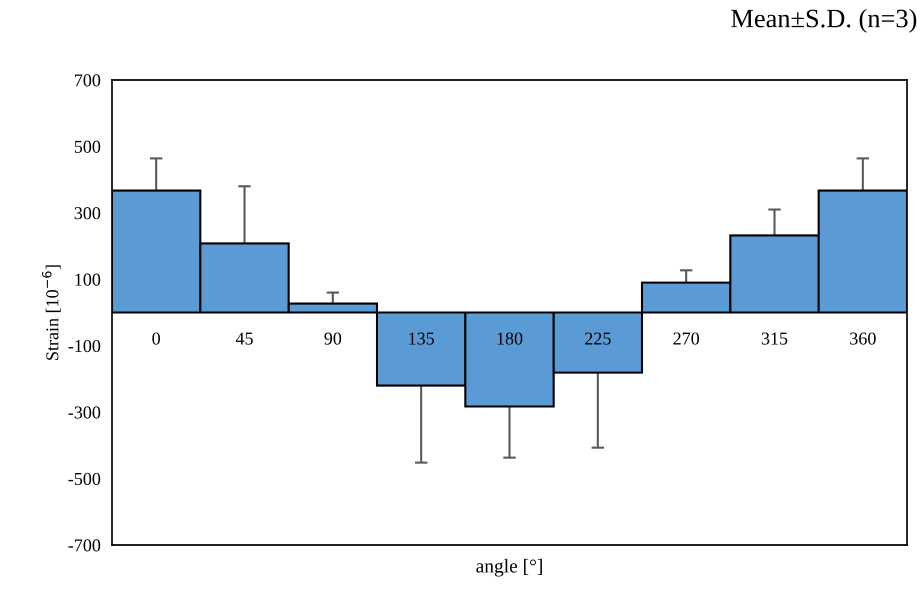  Describe the element at coordinates (84, 412) in the screenshot. I see `y-tick-label: -300` at that location.